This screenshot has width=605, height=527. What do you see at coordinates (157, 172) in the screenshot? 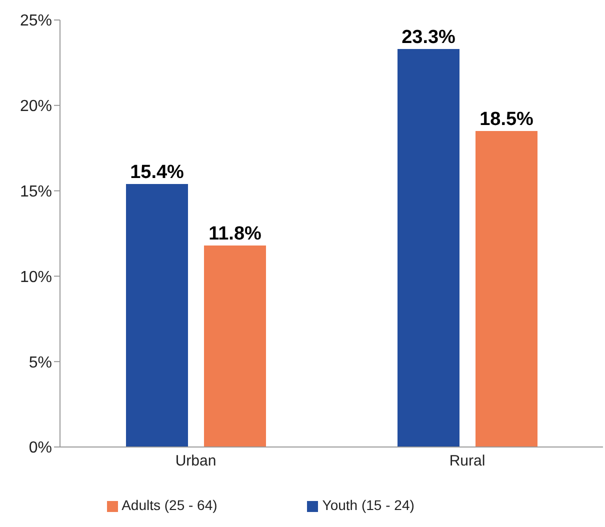
I see `data-label: 15.4%` at bounding box center [157, 172].